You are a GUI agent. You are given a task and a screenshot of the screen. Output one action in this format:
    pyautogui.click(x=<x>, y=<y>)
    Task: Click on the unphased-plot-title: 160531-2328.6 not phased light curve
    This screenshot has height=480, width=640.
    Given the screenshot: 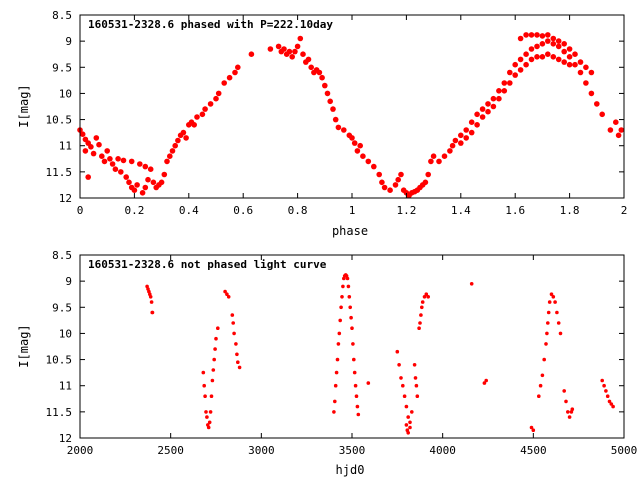 What is the action you would take?
    pyautogui.click(x=207, y=264)
    